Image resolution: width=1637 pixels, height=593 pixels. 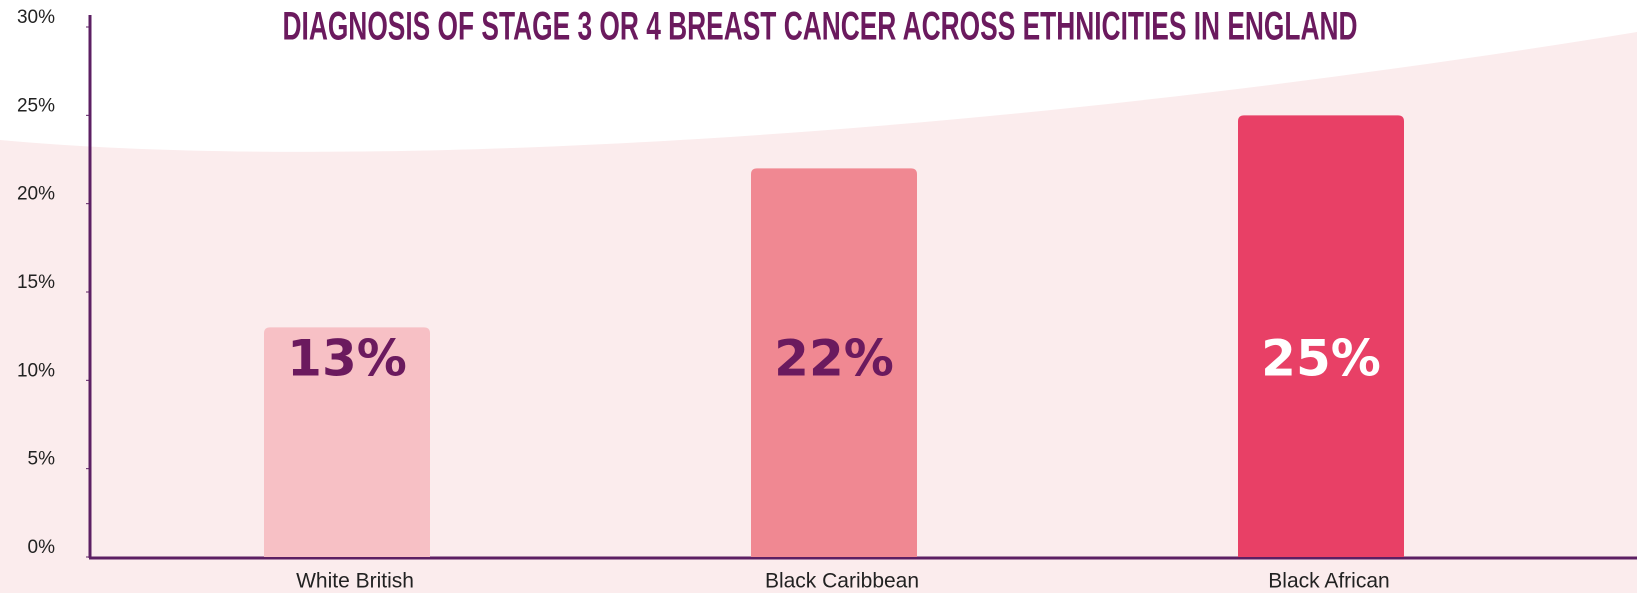 What do you see at coordinates (1321, 359) in the screenshot?
I see `data-label: 25%` at bounding box center [1321, 359].